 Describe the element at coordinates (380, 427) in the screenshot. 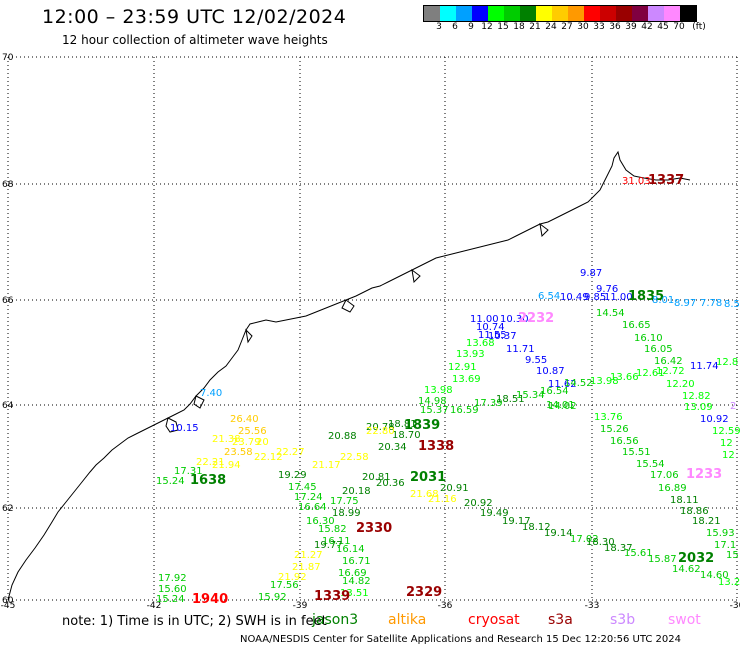

I see `wave-height-label: 20.78` at that location.